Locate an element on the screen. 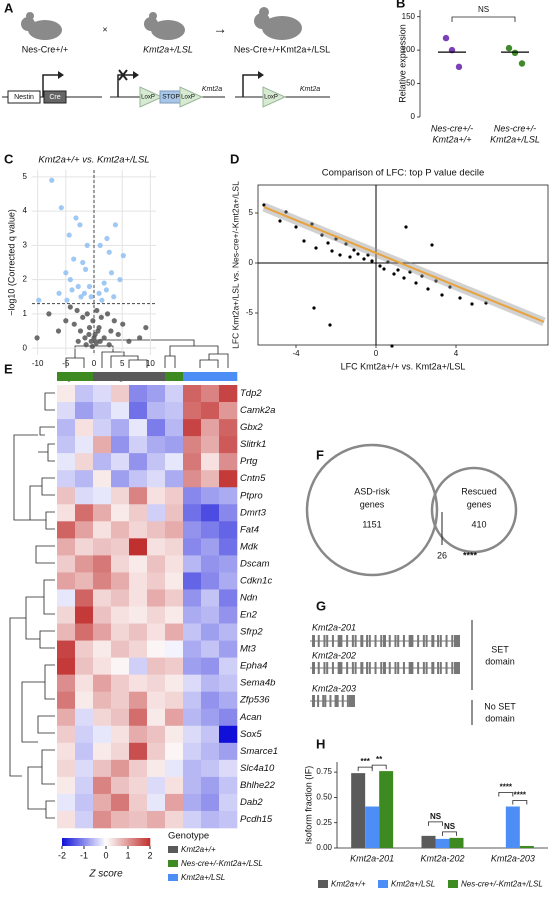 This screenshot has width=558, height=900. y-tick-label: 0 is located at coordinates (25, 347).